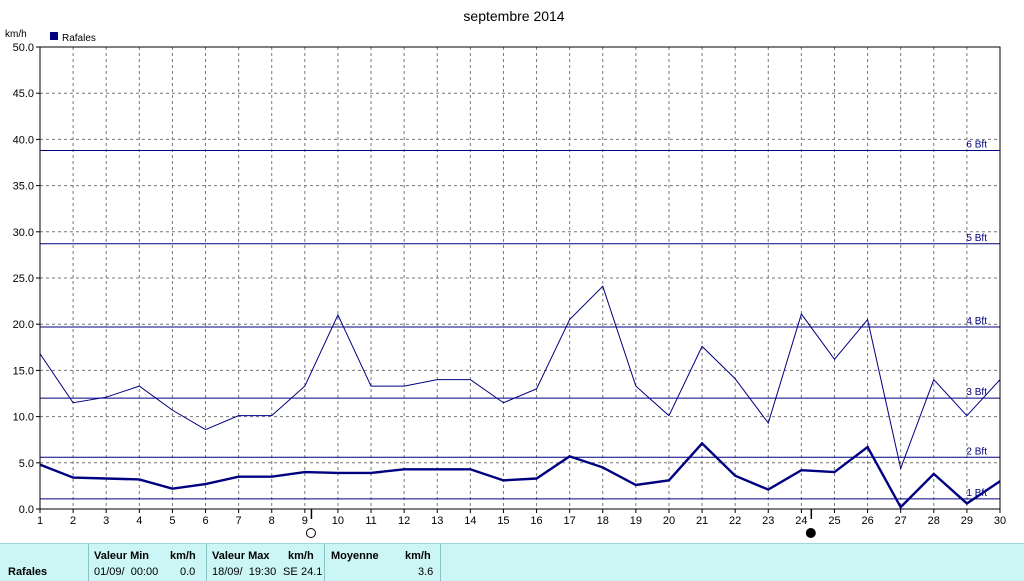 This screenshot has height=581, width=1024. What do you see at coordinates (702, 521) in the screenshot?
I see `x-tick-label: 21` at bounding box center [702, 521].